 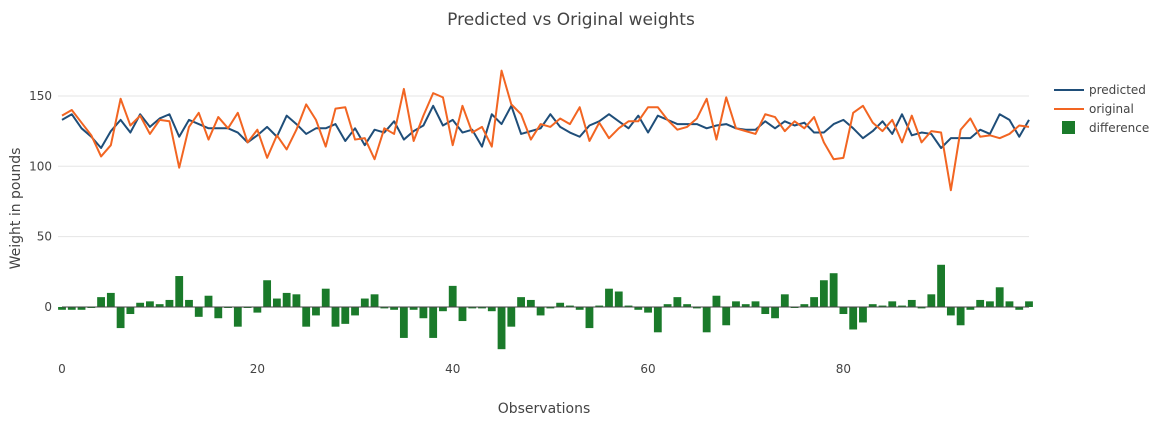 I want to click on y-tick-label: 50, so click(x=44, y=237).